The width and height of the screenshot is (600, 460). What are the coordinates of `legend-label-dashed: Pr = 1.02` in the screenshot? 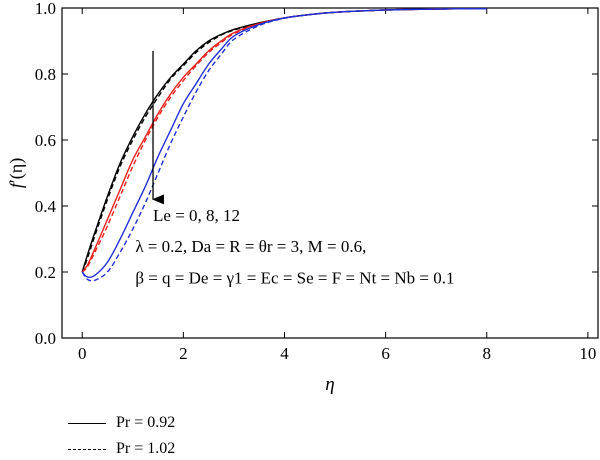 It's located at (146, 448).